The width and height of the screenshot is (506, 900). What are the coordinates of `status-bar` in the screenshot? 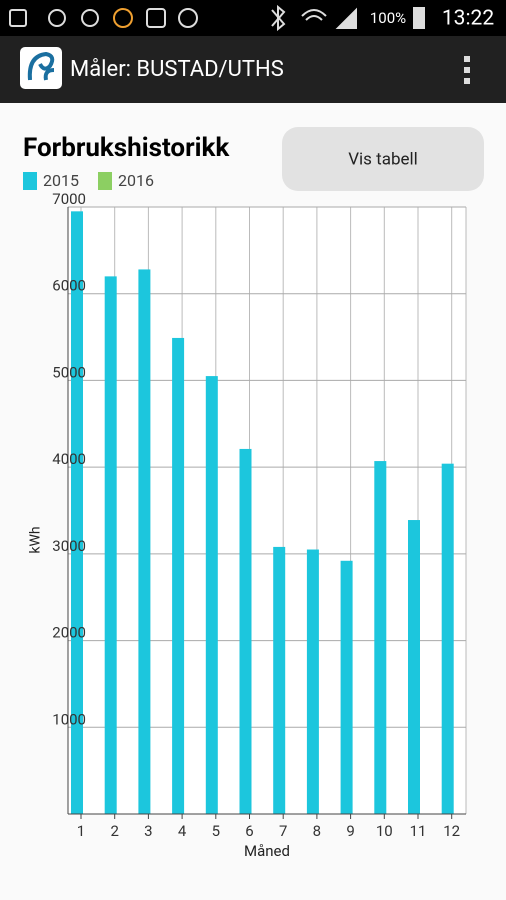 It's located at (253, 18).